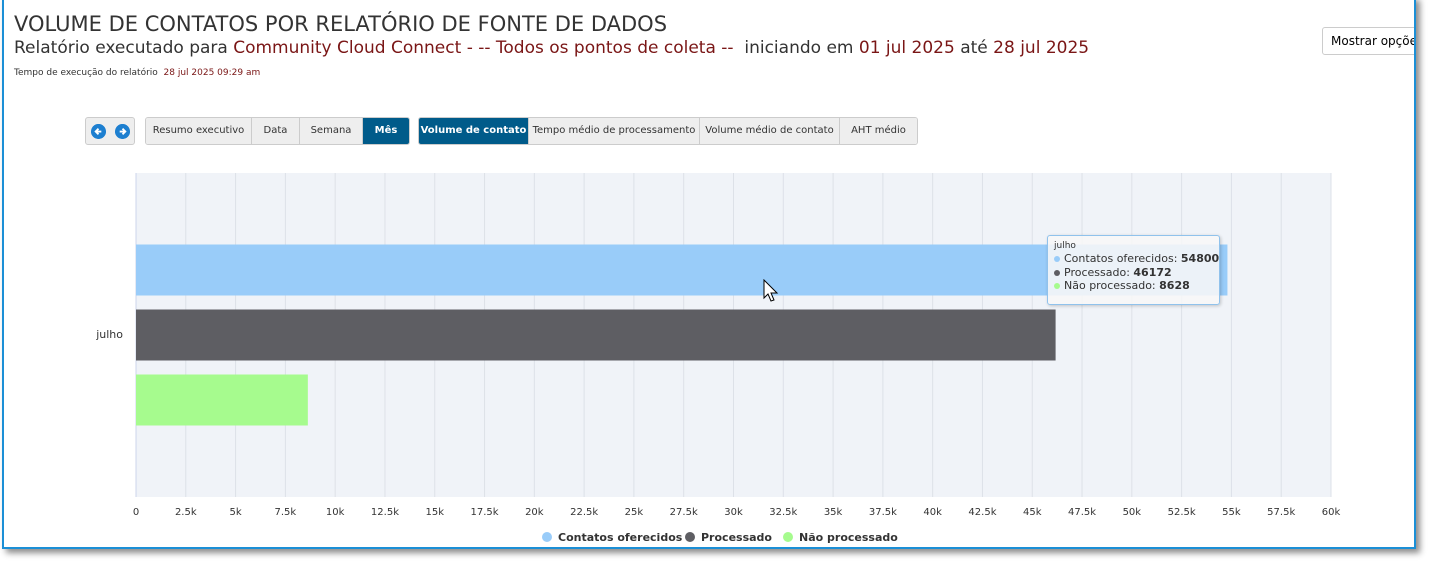 Image resolution: width=1431 pixels, height=566 pixels. What do you see at coordinates (122, 131) in the screenshot?
I see `next-button` at bounding box center [122, 131].